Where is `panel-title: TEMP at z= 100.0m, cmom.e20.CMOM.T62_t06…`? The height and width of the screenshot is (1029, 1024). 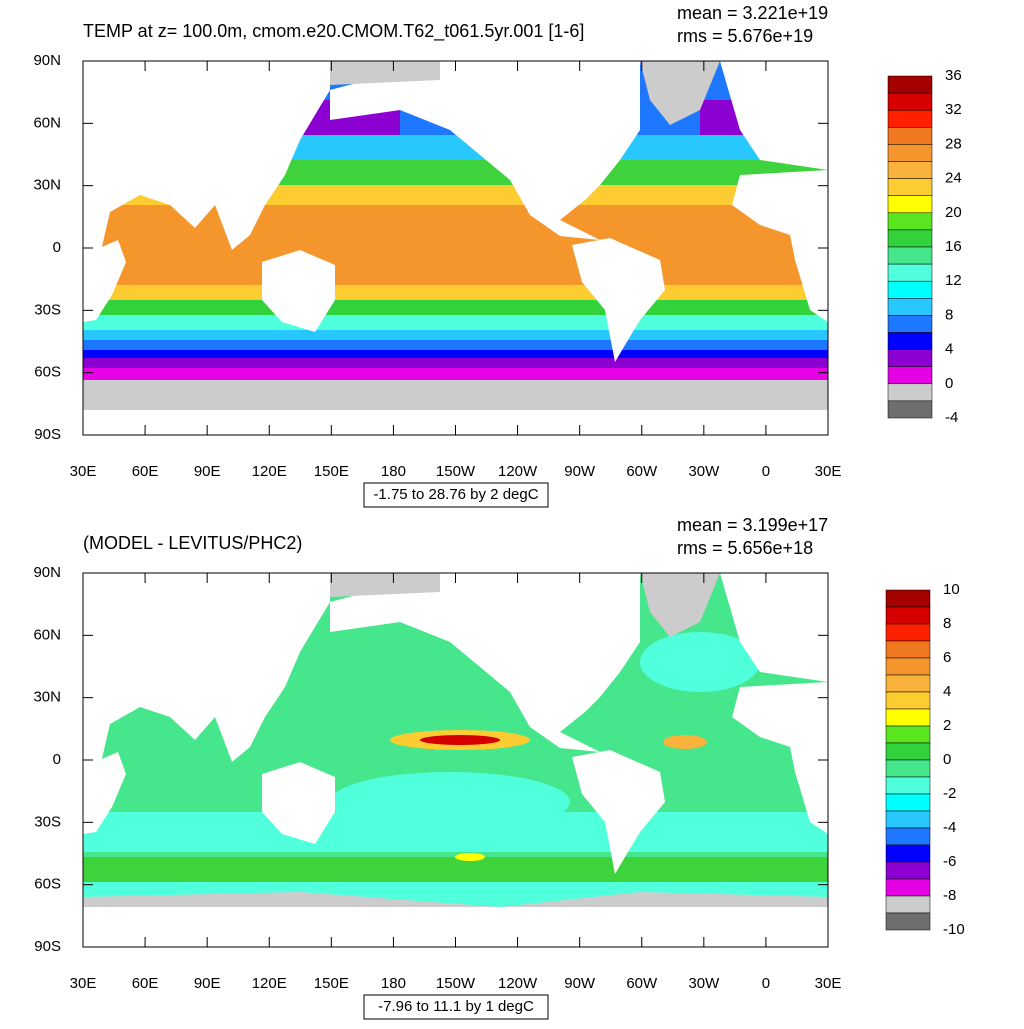
panel-title: TEMP at z= 100.0m, cmom.e20.CMOM.T62_t06… is located at coordinates (333, 31).